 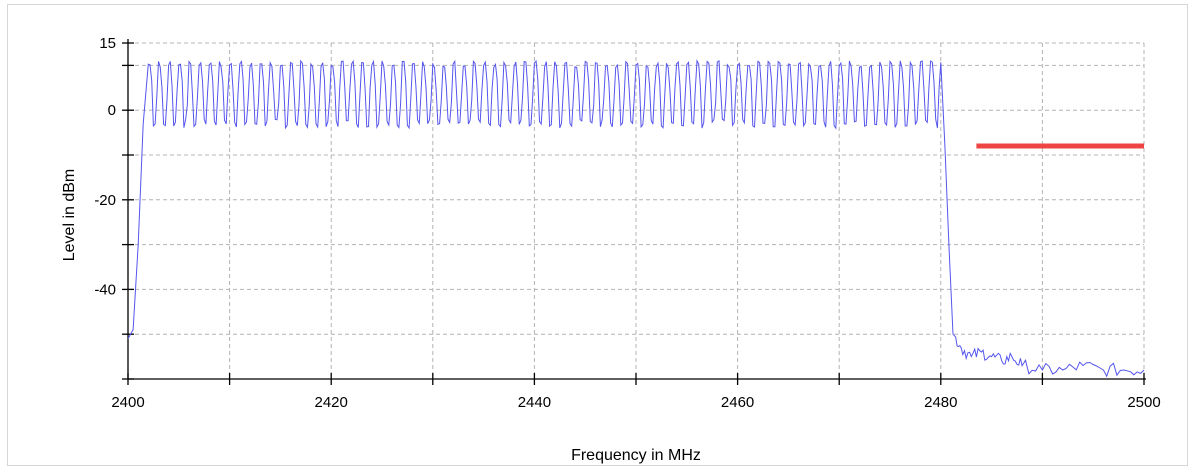 I want to click on y-axis-title: Level in dBm, so click(x=69, y=215).